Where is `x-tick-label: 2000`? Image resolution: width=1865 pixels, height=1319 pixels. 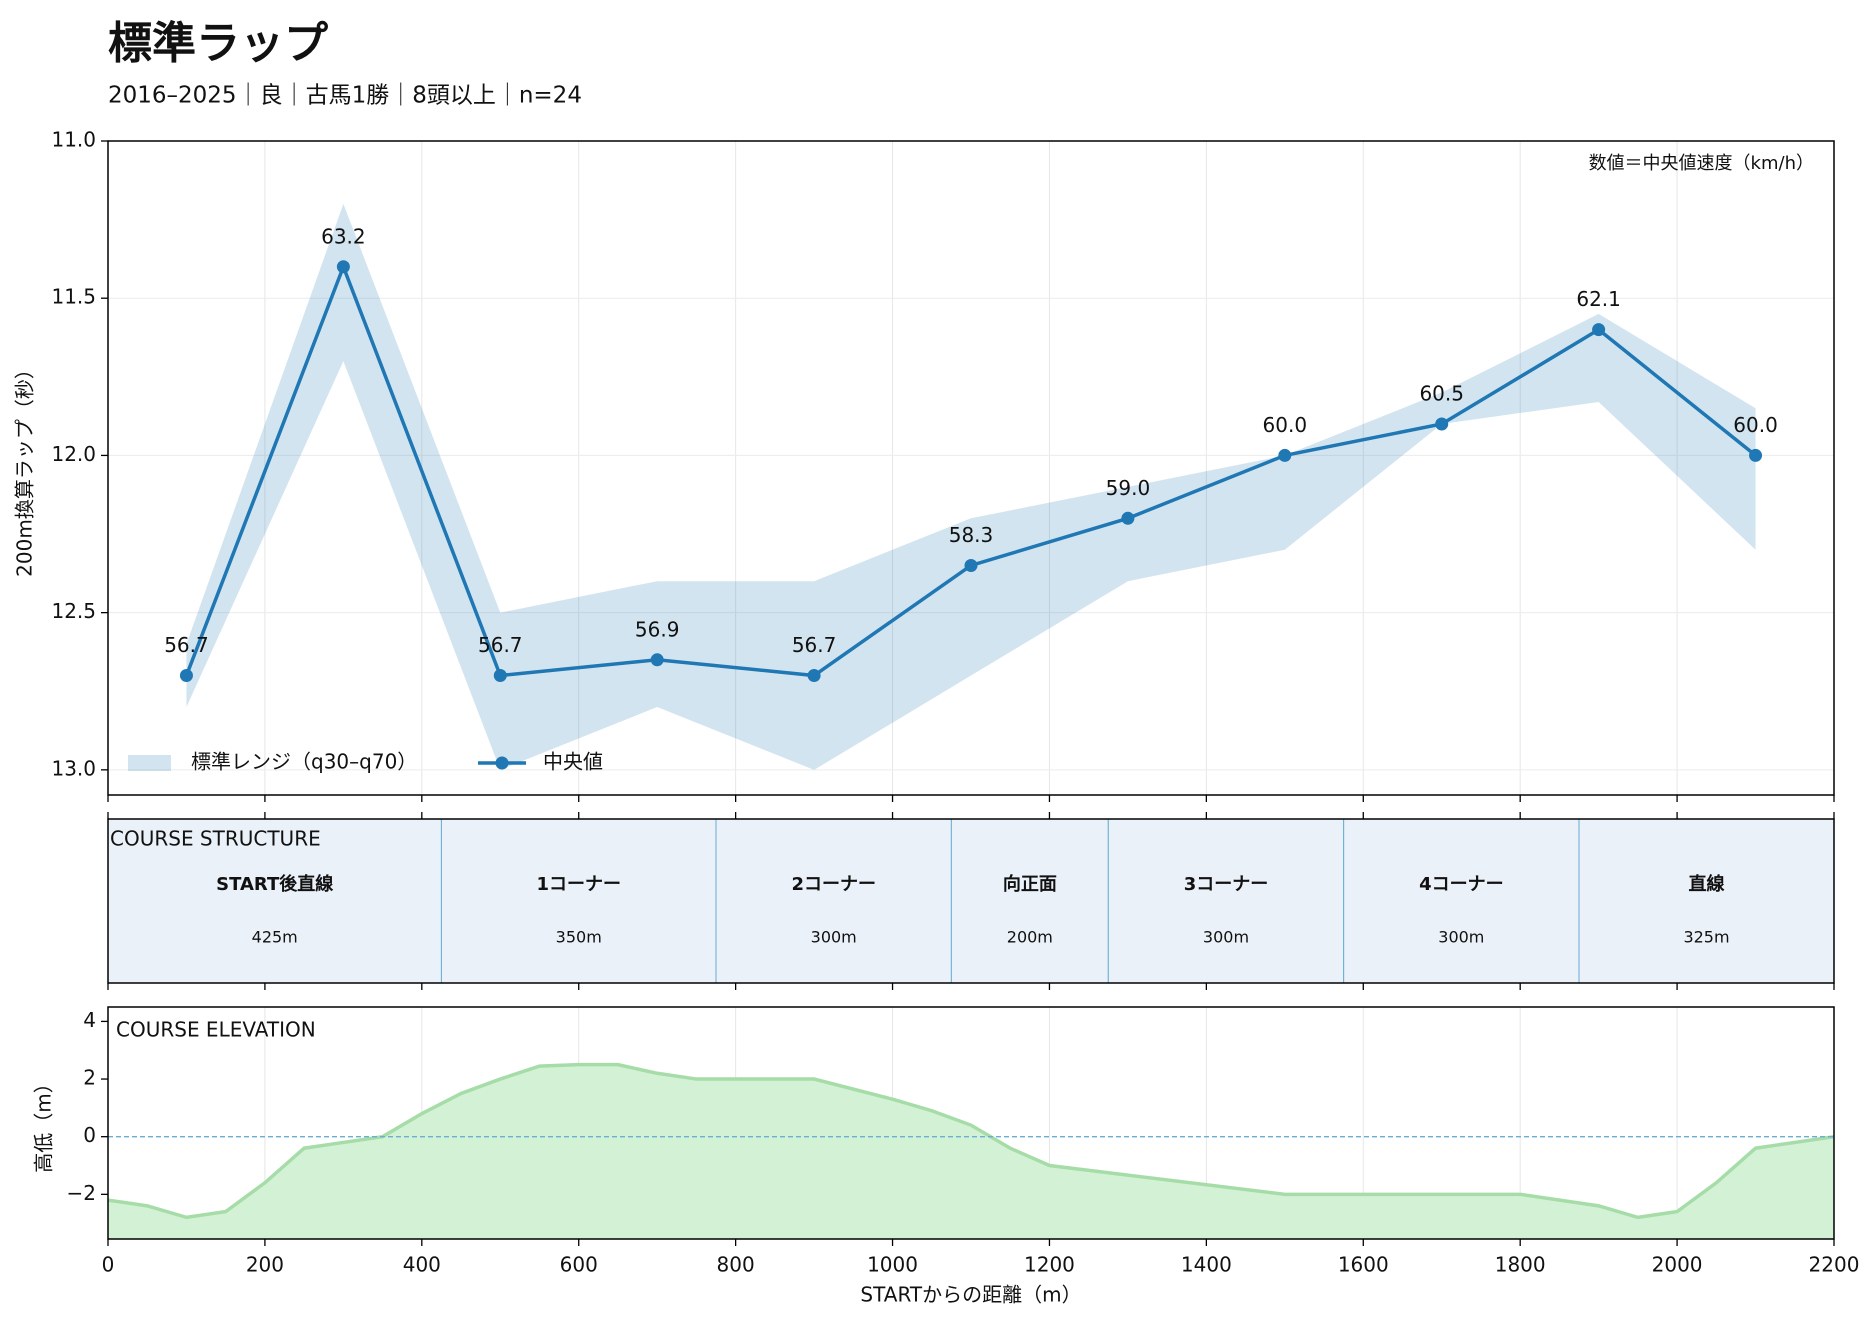
x-tick-label: 2000 is located at coordinates (1677, 1265).